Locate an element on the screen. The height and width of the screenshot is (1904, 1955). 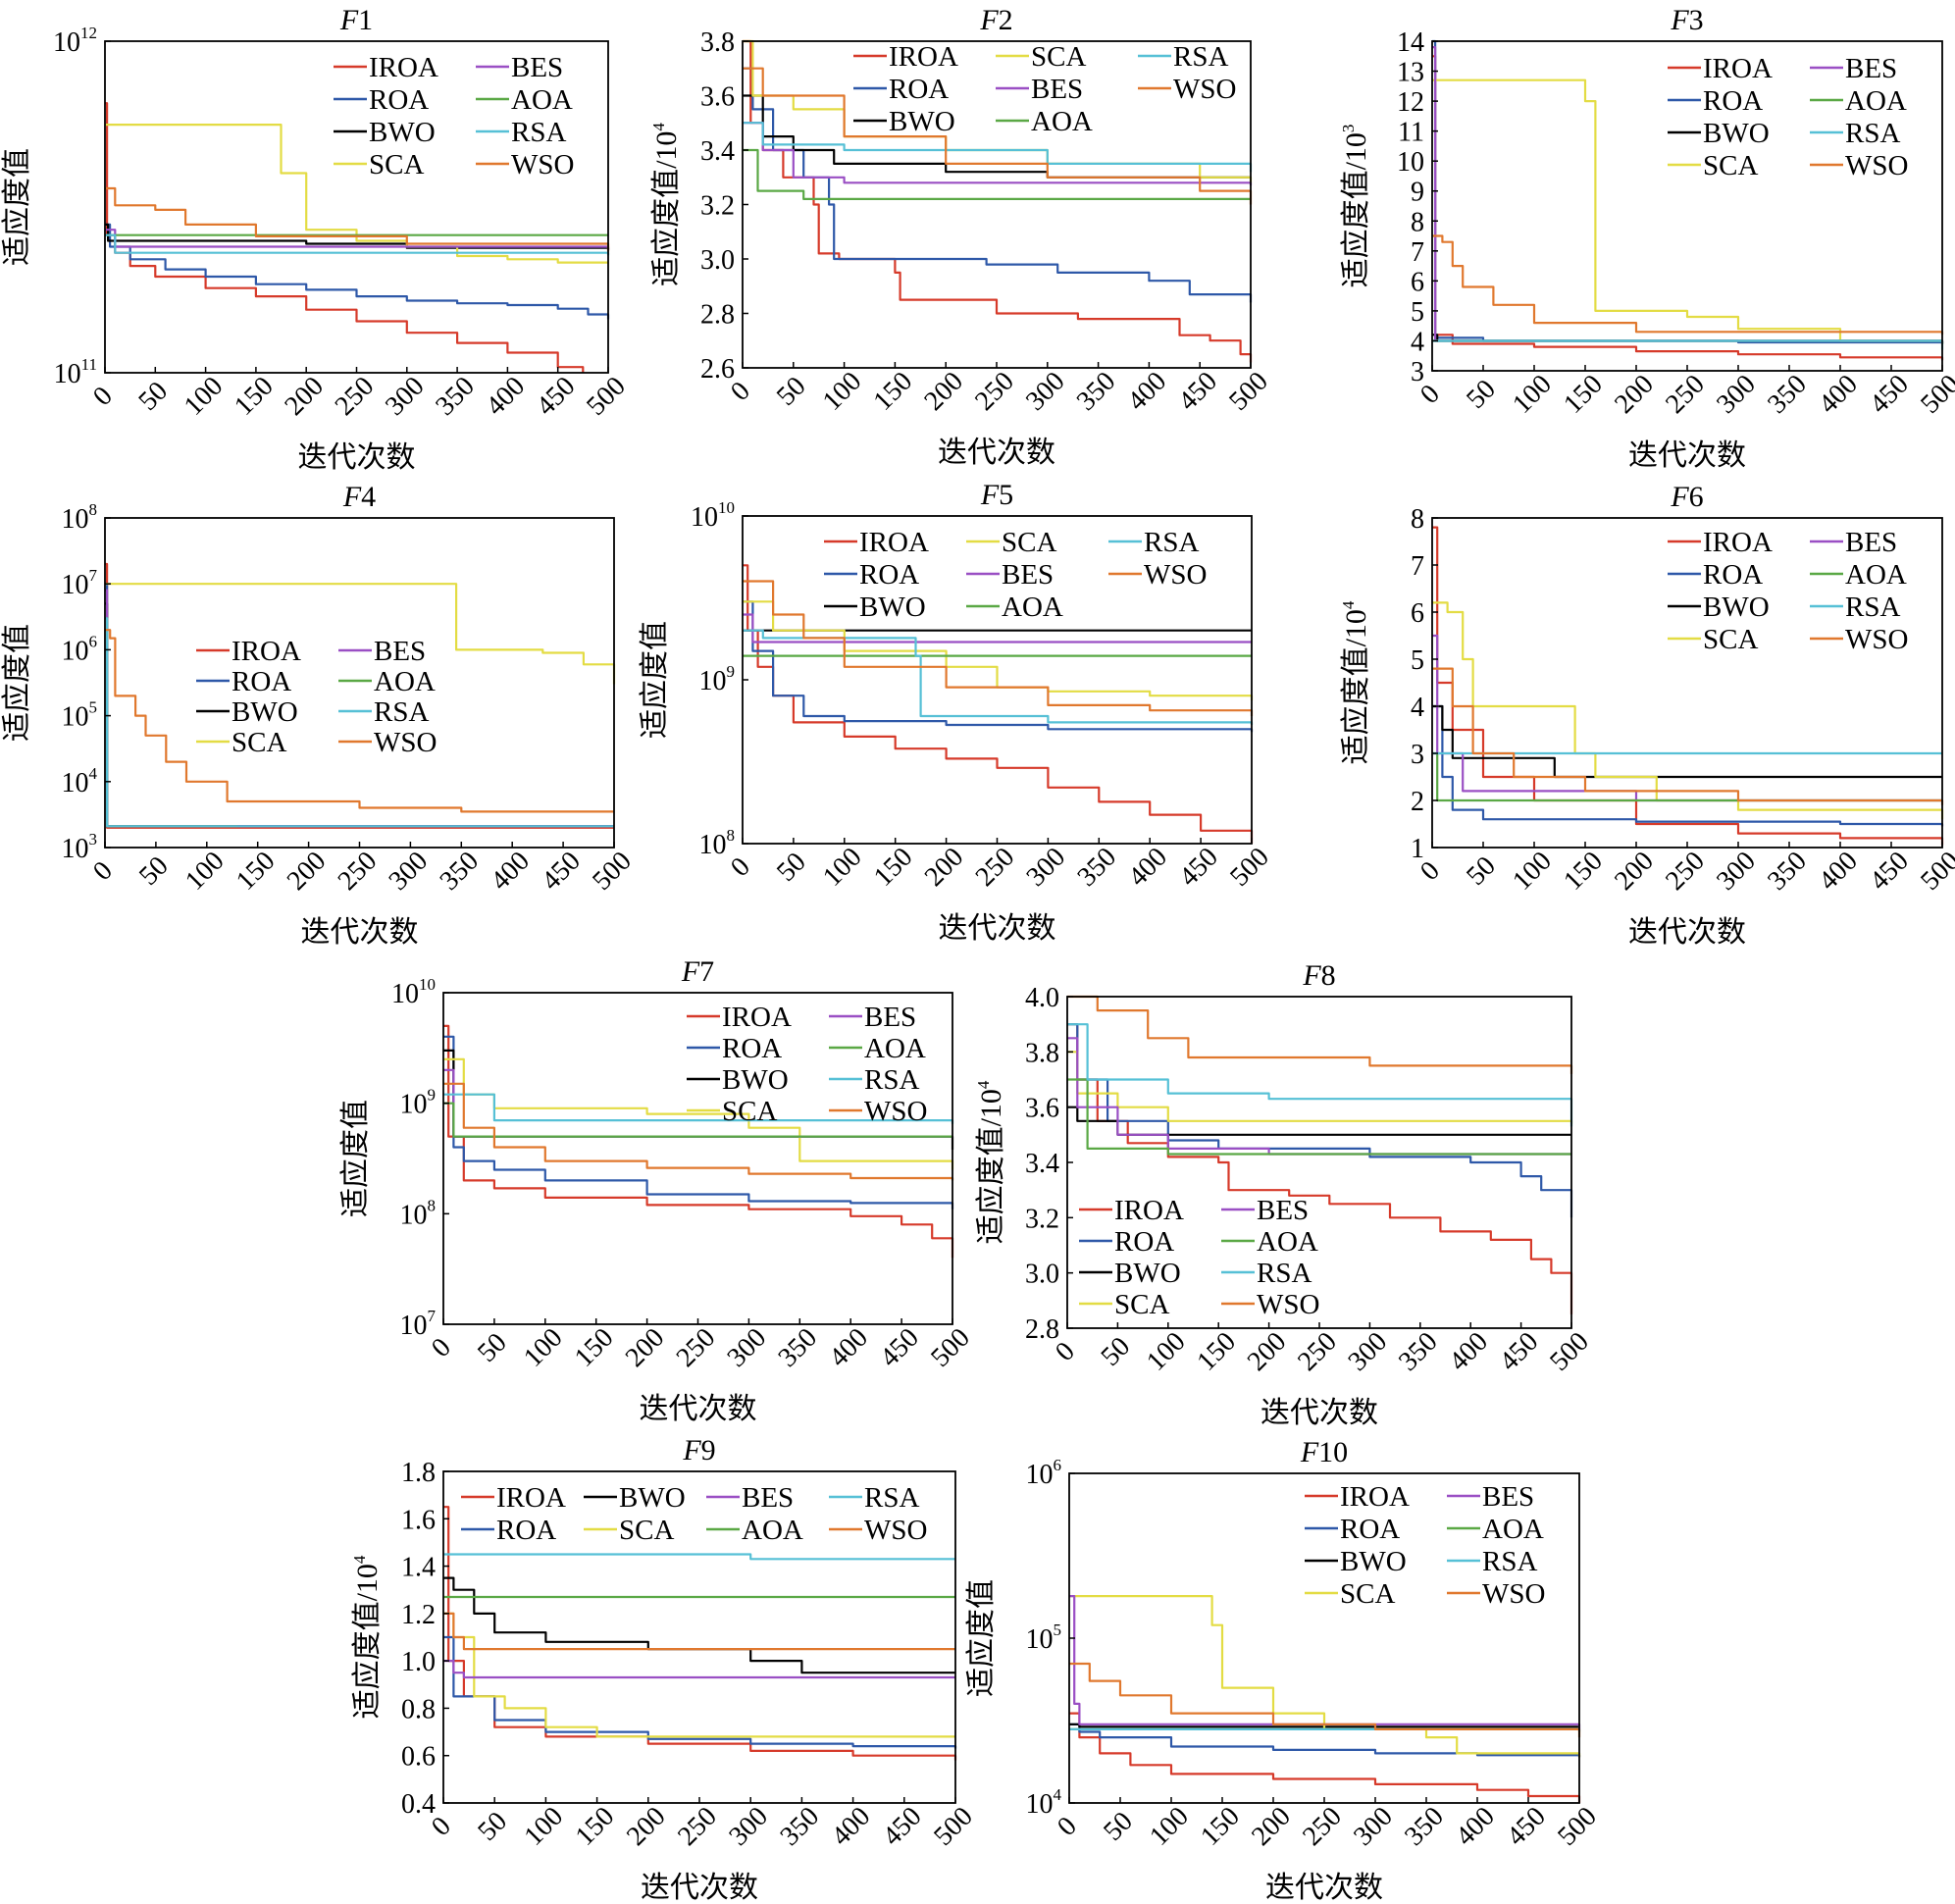
series-line-IROA is located at coordinates (998, 704).